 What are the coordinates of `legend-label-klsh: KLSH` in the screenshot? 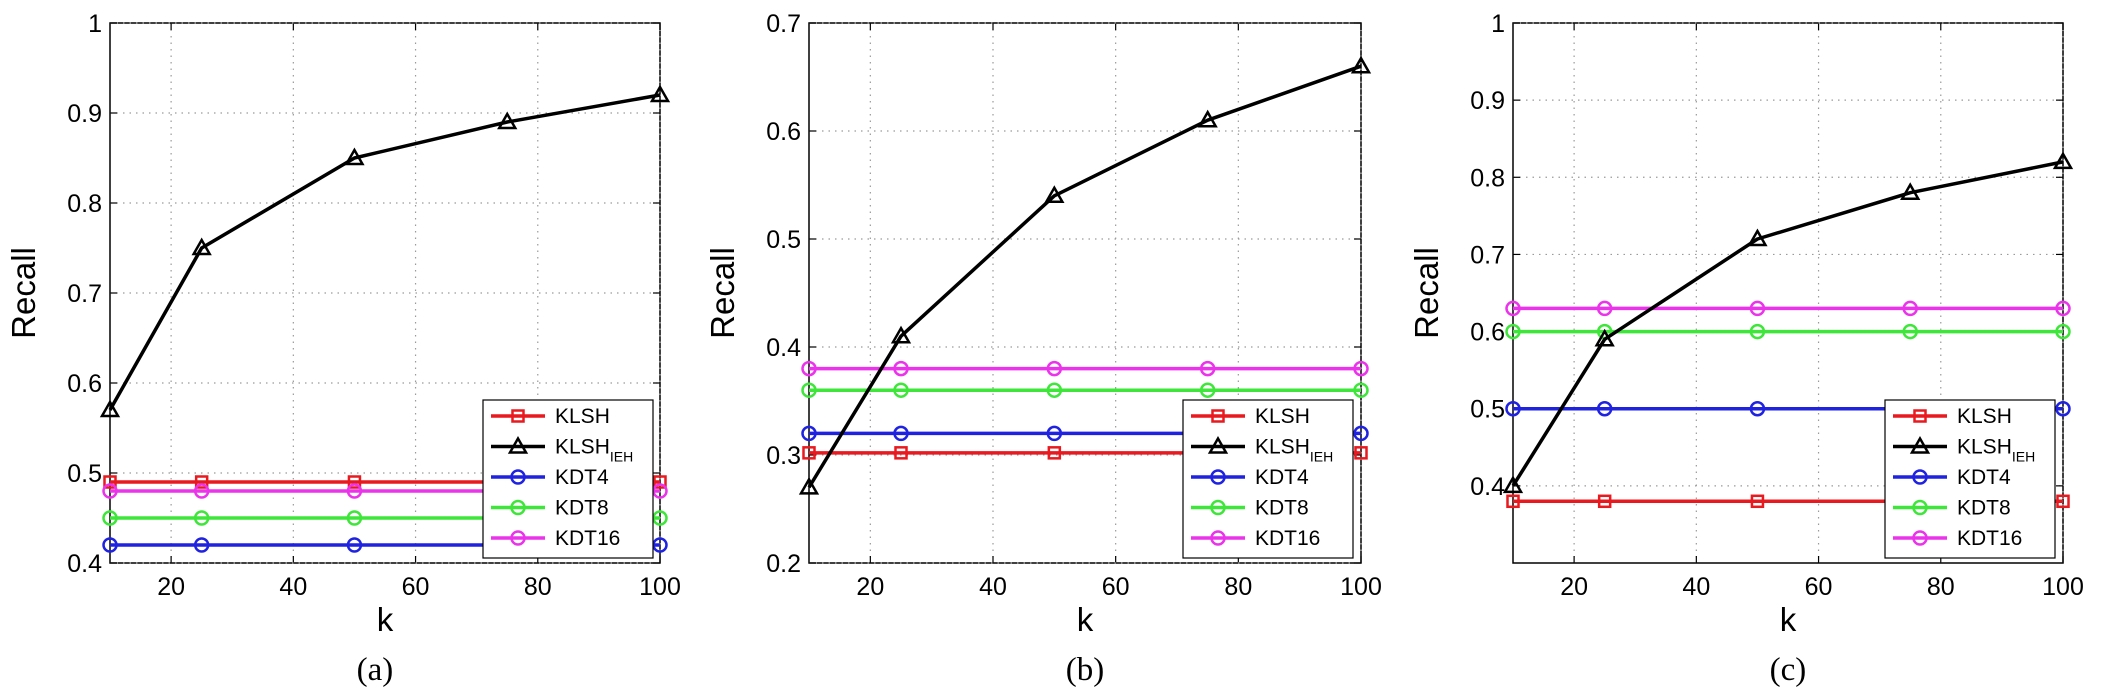 It's located at (1984, 416).